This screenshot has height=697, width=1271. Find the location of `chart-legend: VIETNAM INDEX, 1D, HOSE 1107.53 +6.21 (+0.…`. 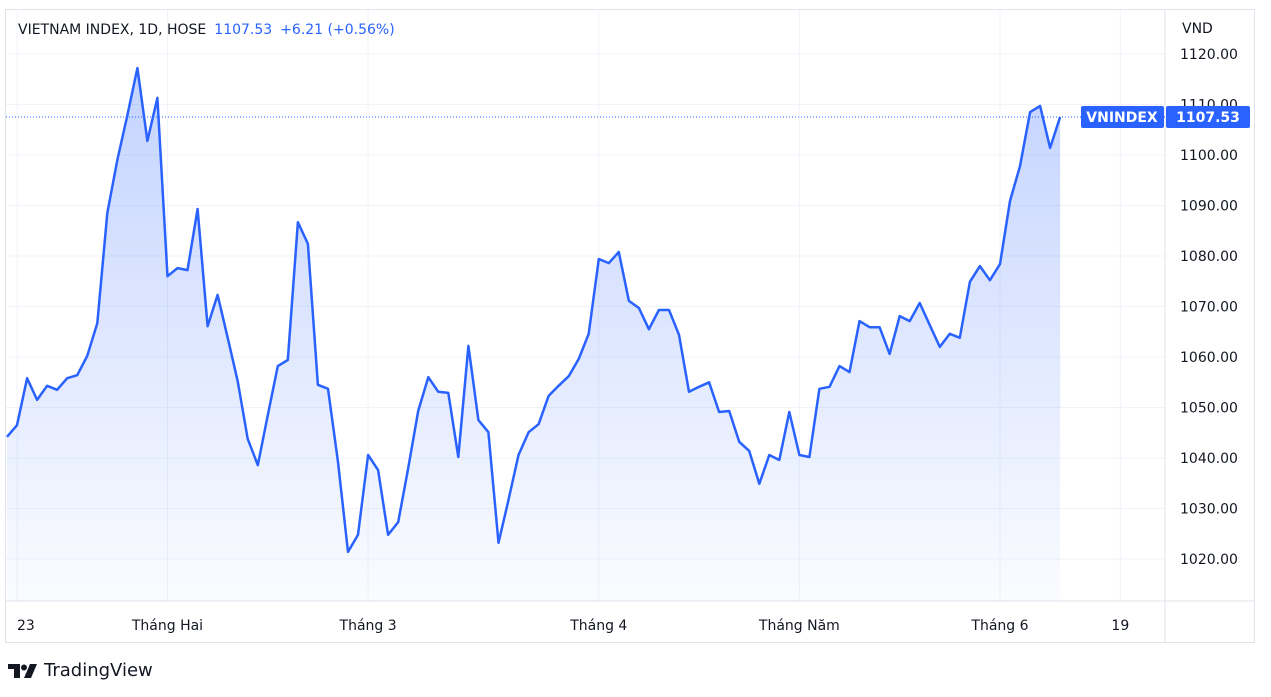

chart-legend: VIETNAM INDEX, 1D, HOSE 1107.53 +6.21 (+0.… is located at coordinates (206, 30).